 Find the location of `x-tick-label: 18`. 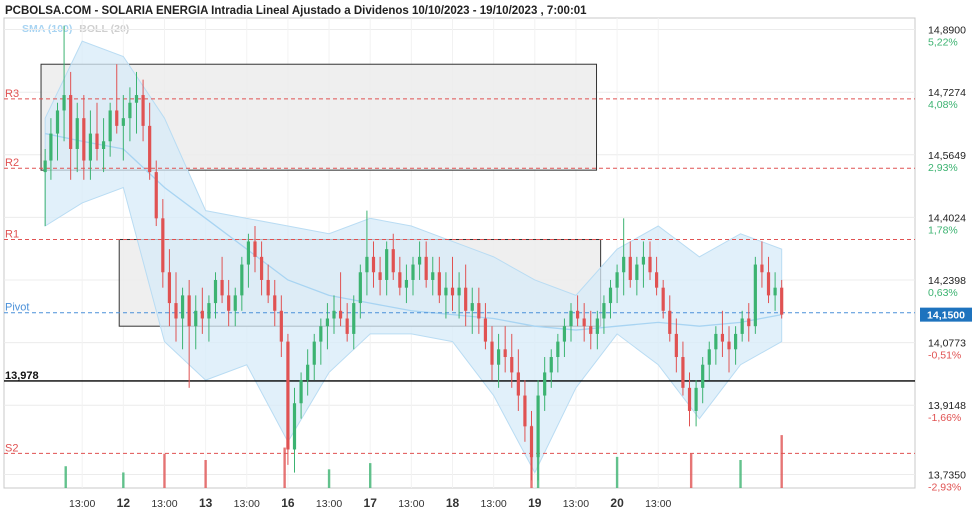

x-tick-label: 18 is located at coordinates (453, 503).